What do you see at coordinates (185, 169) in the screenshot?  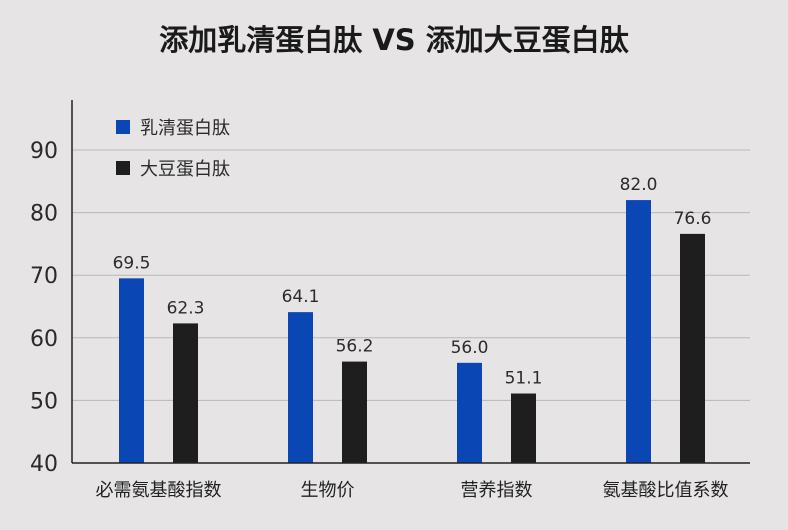 I see `legend-label-1: 大豆蛋白肽` at bounding box center [185, 169].